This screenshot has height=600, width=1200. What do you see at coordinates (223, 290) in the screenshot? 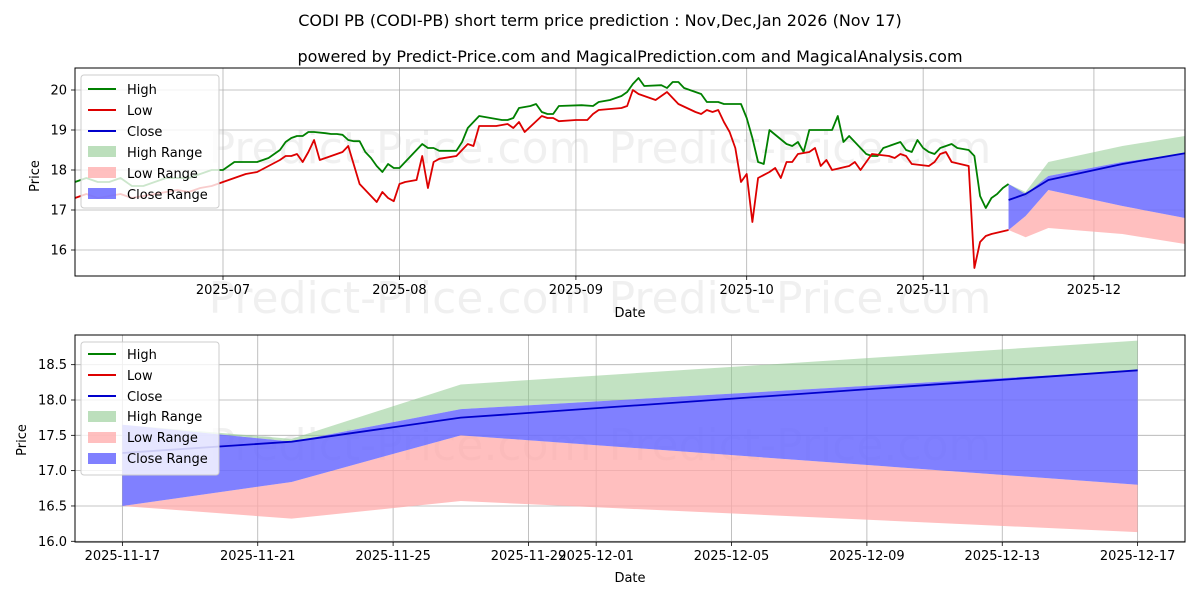
I see `x-tick-label: 2025-07` at bounding box center [223, 290].